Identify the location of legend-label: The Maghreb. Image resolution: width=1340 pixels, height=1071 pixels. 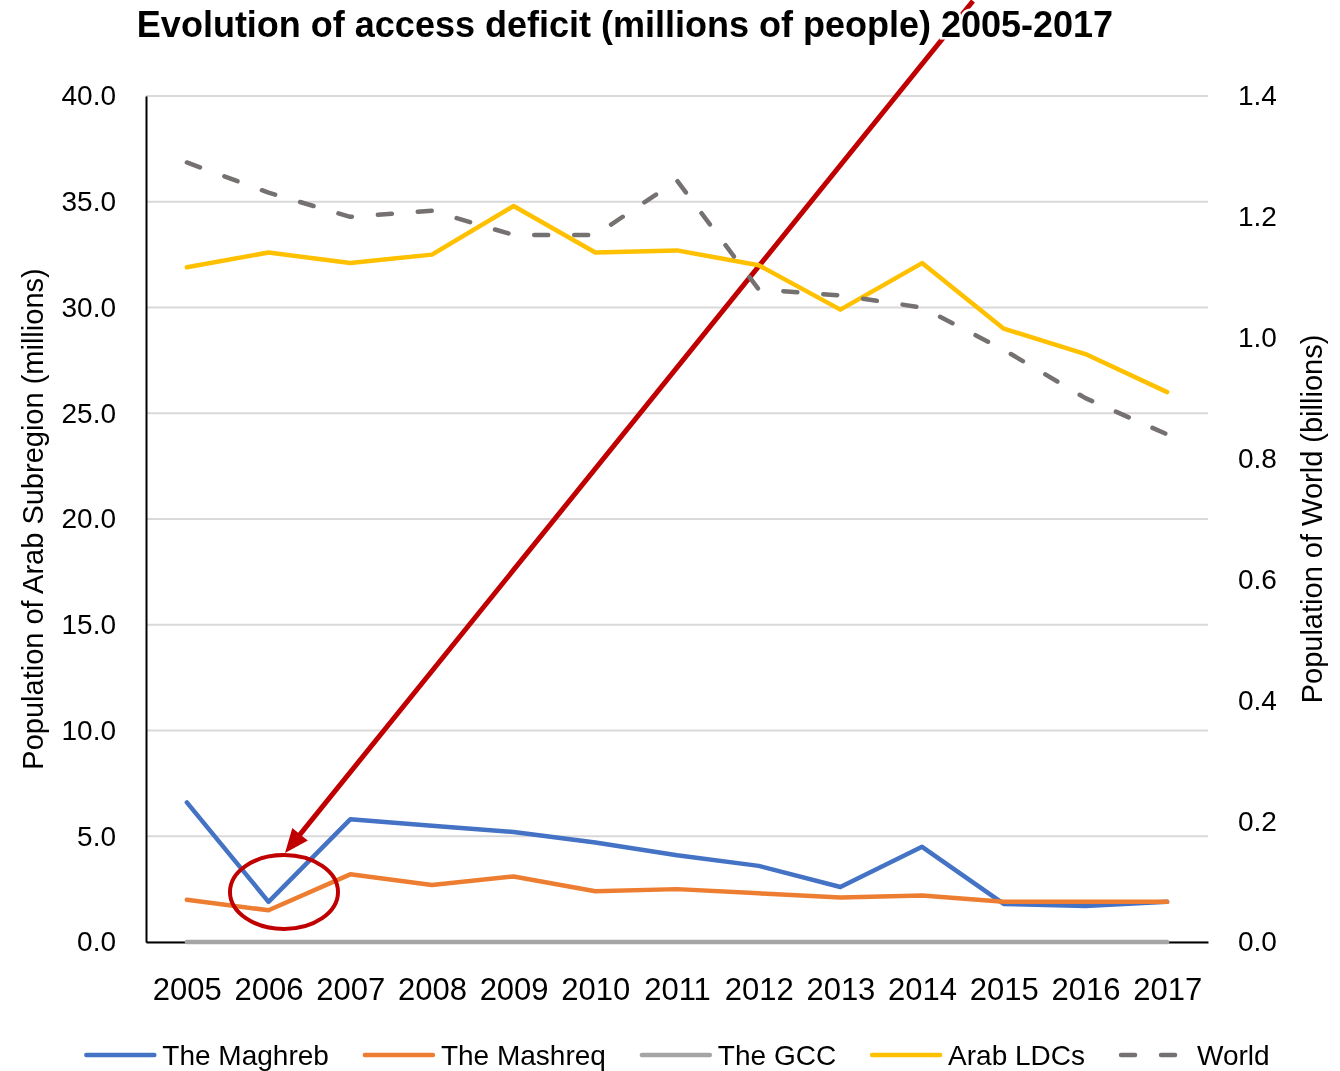
(245, 1055).